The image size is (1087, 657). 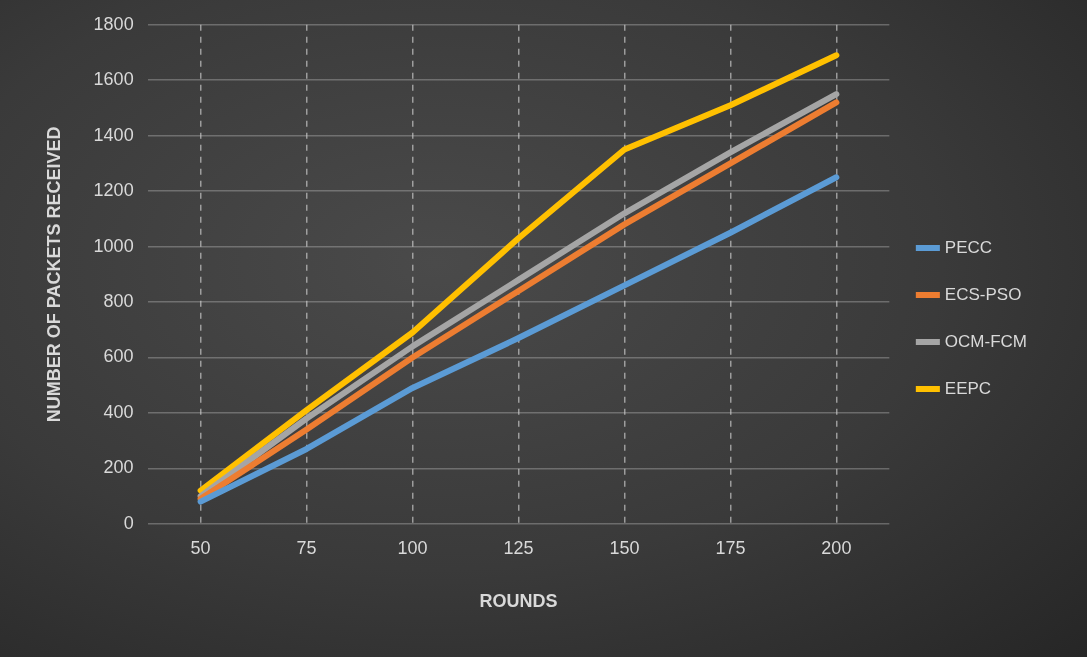 I want to click on y-tick-label: 1200, so click(x=113, y=190).